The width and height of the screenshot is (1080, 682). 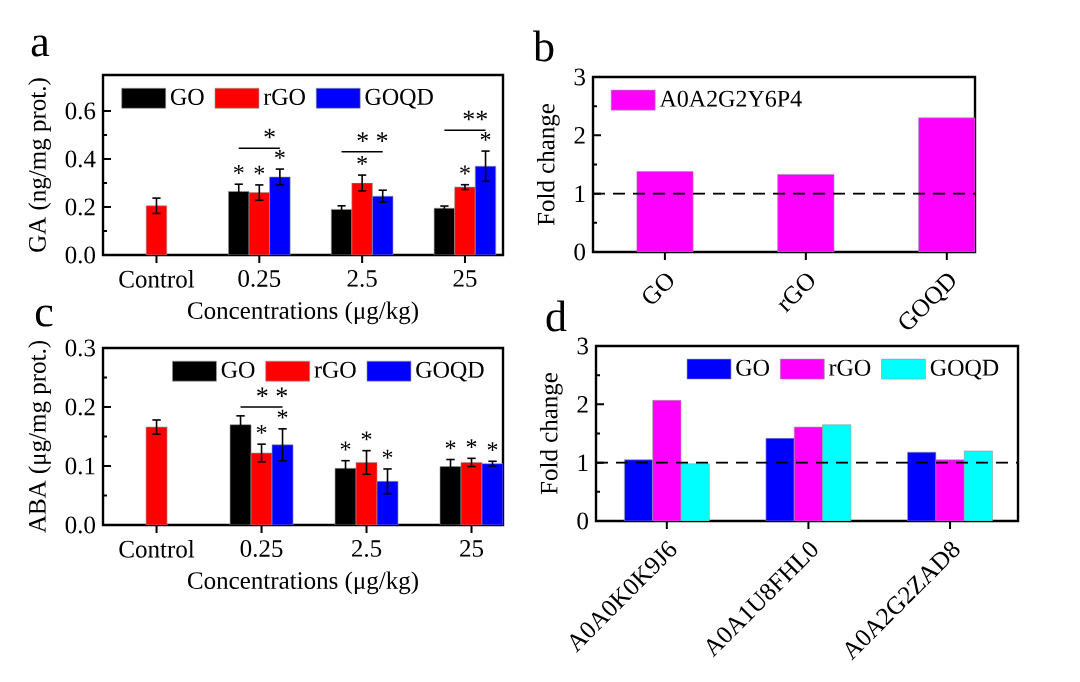 I want to click on text: c, so click(x=44, y=316).